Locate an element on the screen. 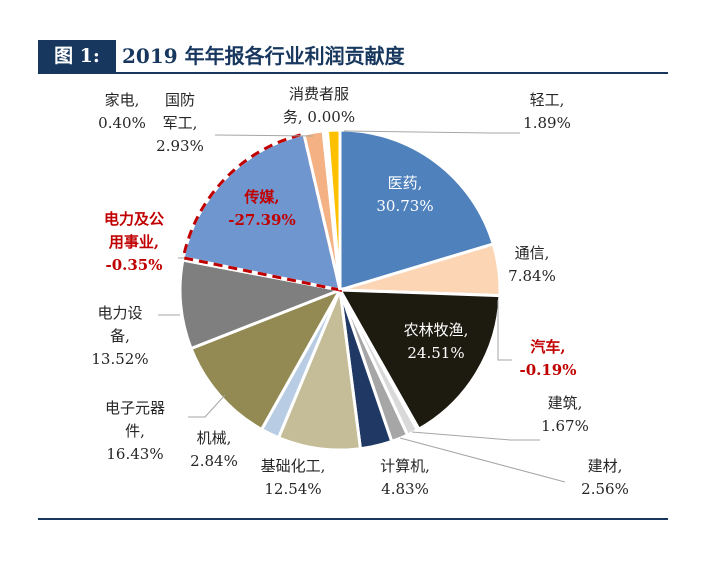 The height and width of the screenshot is (570, 714). label-tongxin: 通信, 7.84% is located at coordinates (532, 264).